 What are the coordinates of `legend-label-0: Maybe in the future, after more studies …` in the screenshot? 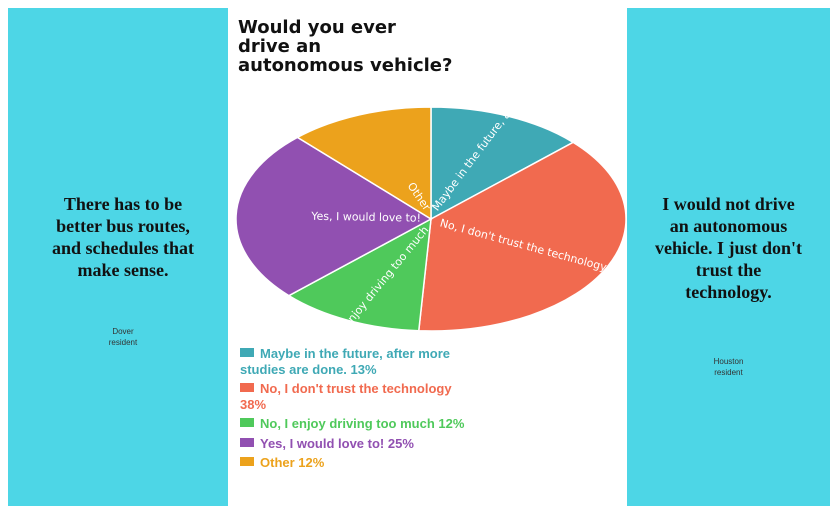 It's located at (345, 361).